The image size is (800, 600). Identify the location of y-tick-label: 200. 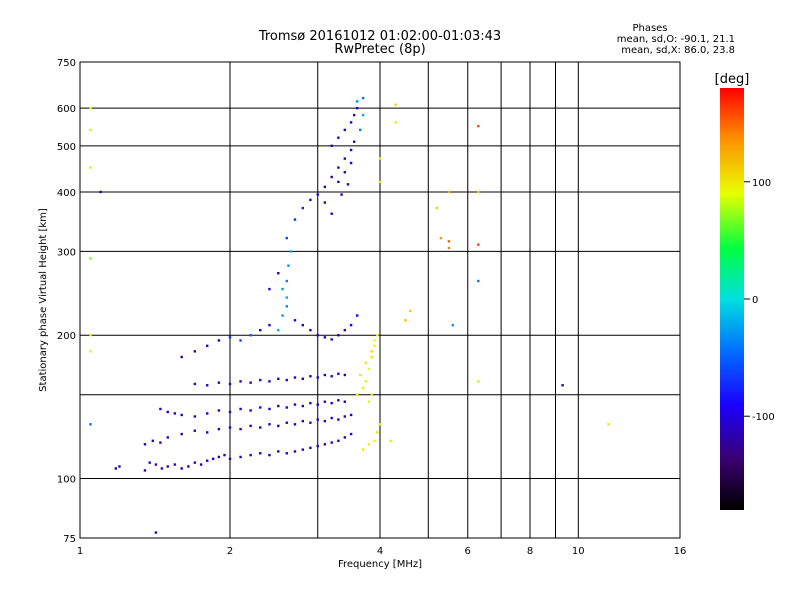
(66, 336).